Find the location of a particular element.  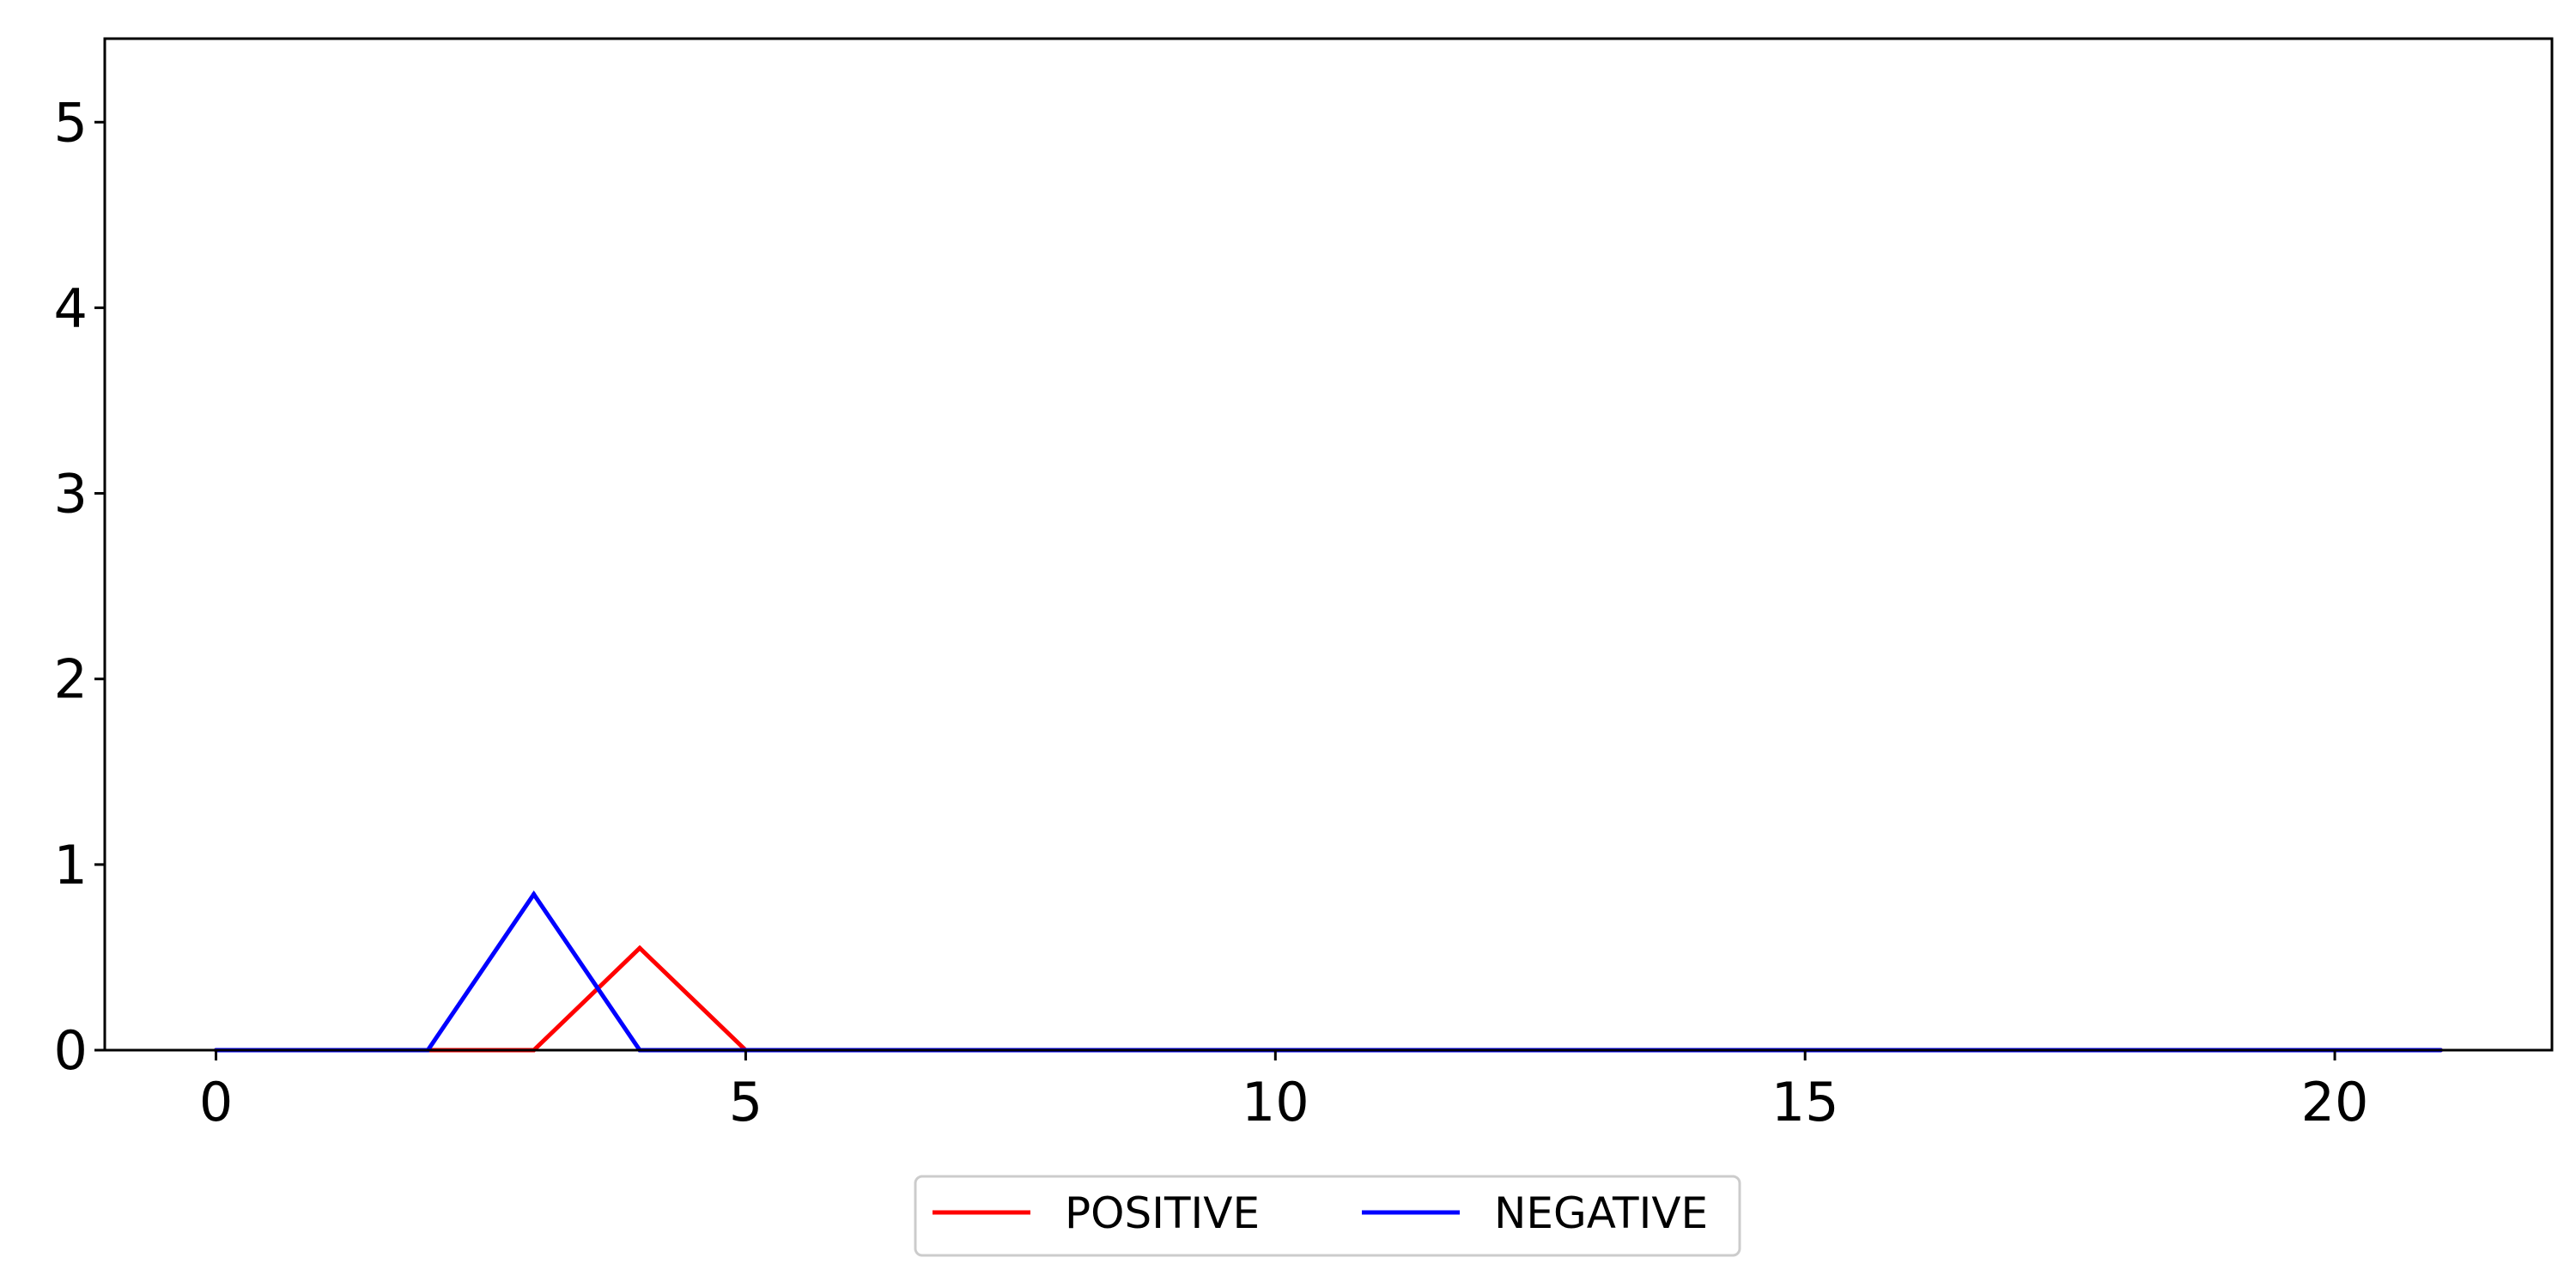

x-tick-label: 20 is located at coordinates (2335, 1102).